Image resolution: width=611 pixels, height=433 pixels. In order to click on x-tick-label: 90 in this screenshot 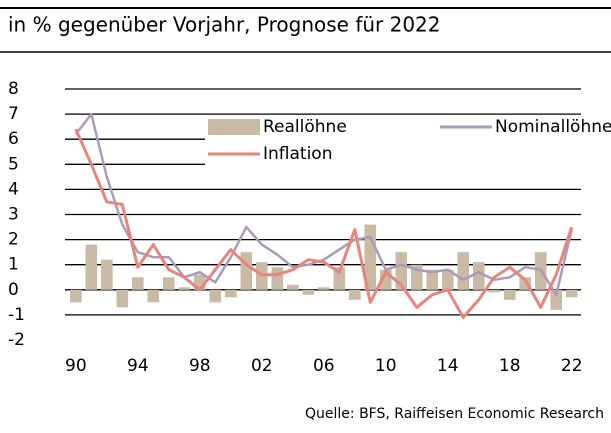, I will do `click(76, 366)`.